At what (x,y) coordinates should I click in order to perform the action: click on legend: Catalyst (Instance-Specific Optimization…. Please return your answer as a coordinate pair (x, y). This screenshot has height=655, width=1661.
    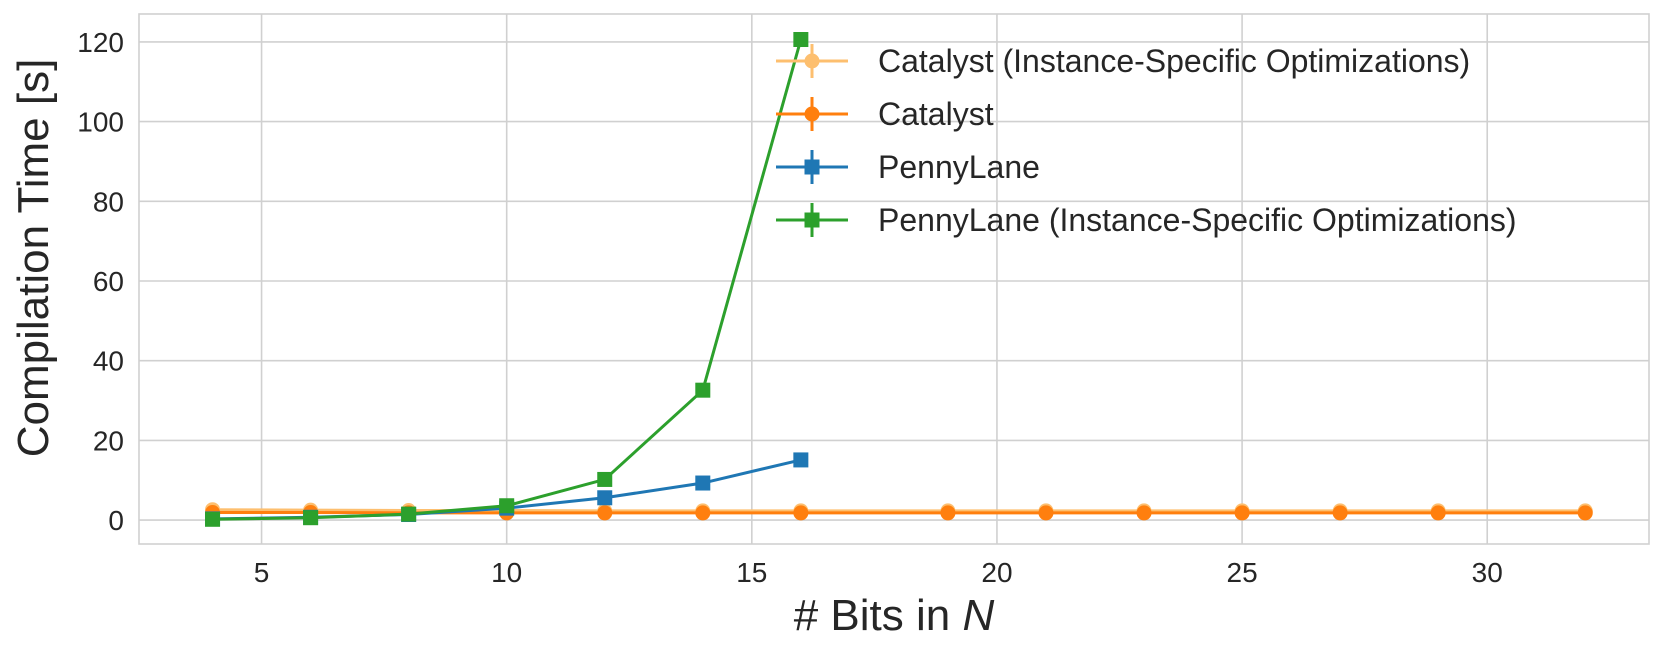
    Looking at the image, I should click on (1146, 140).